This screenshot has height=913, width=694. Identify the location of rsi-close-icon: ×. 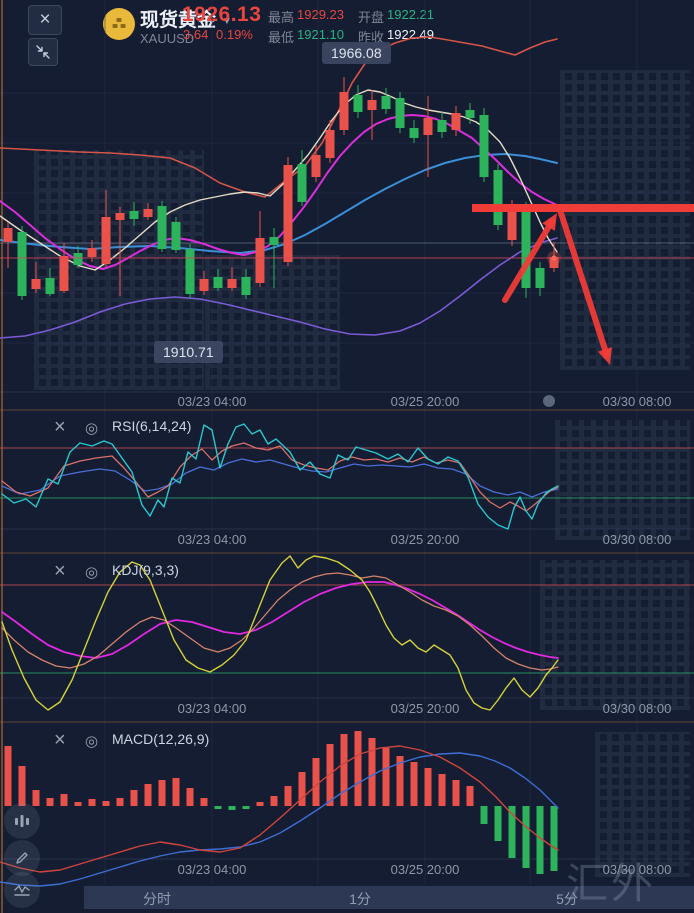
(60, 427).